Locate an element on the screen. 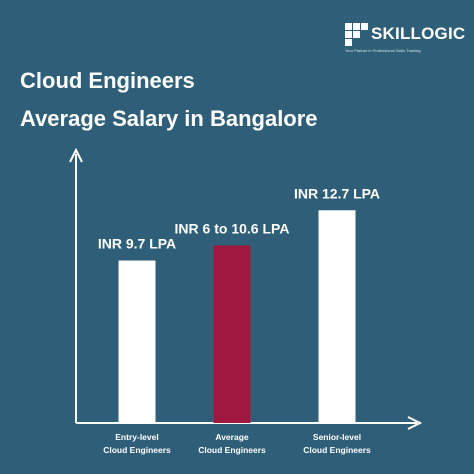 This screenshot has height=474, width=474. x-axis-arrow-icon is located at coordinates (415, 423).